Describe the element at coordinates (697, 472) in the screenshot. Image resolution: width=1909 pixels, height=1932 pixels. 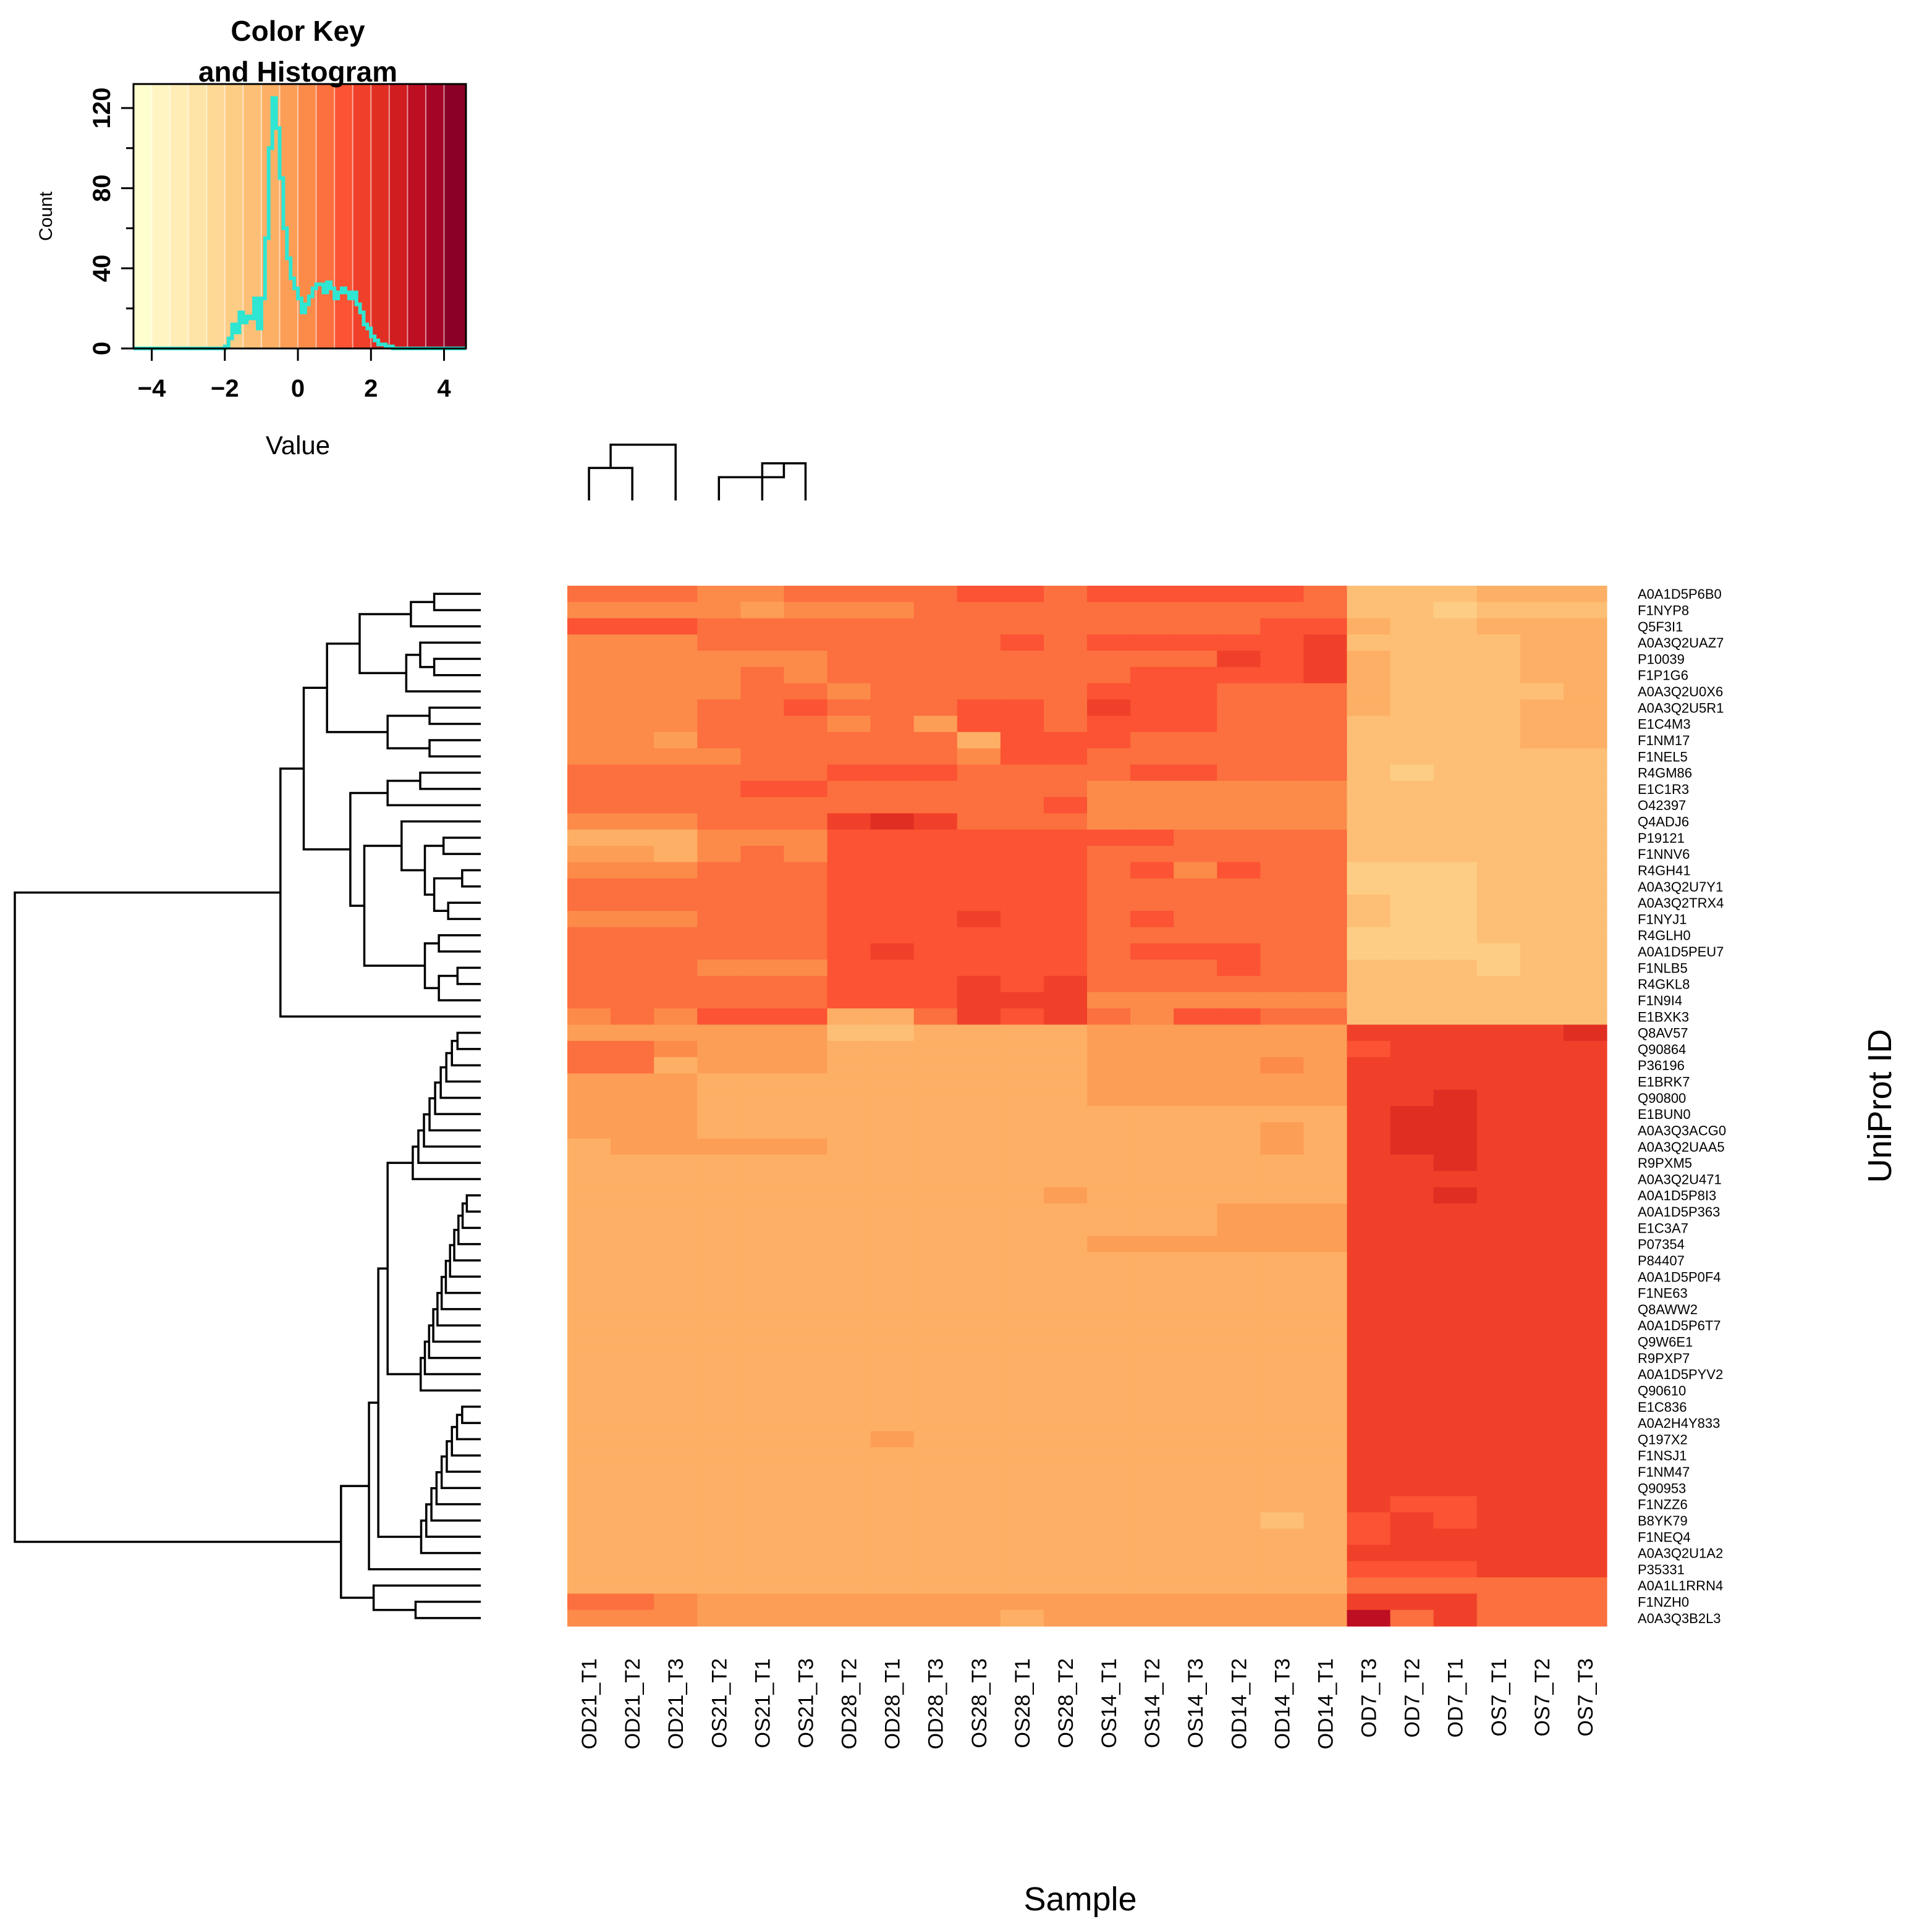
I see `column-dendrogram` at that location.